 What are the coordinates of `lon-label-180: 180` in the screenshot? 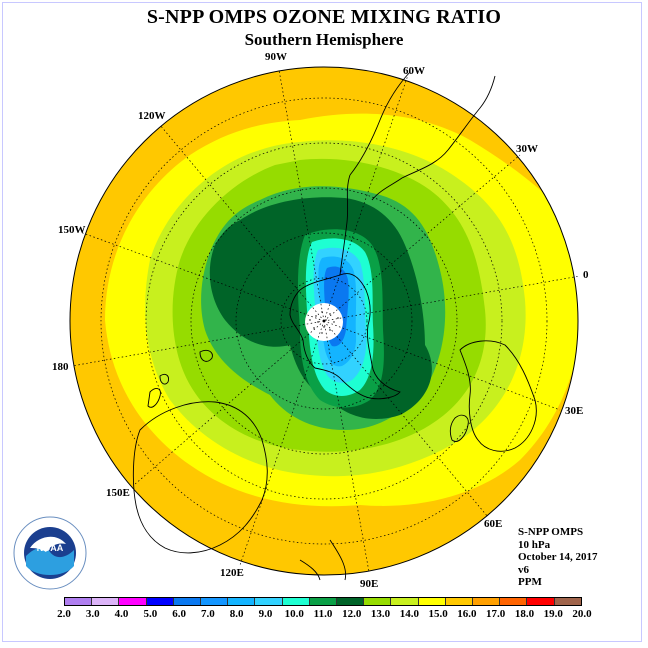 It's located at (60, 367).